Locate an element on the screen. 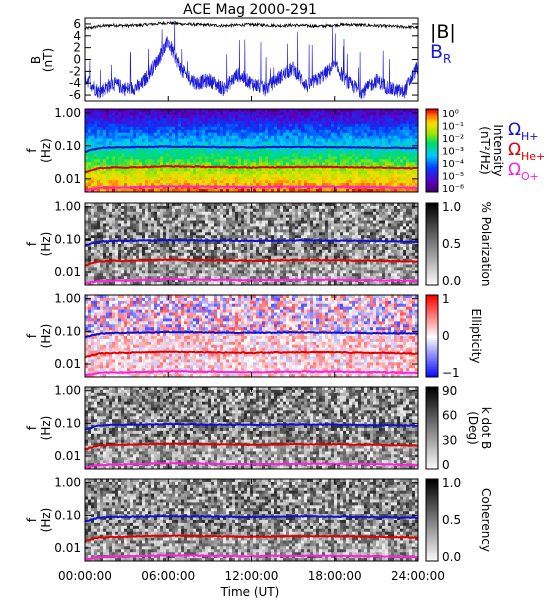 The height and width of the screenshot is (600, 550). colorbar-title: % Polarization is located at coordinates (486, 244).